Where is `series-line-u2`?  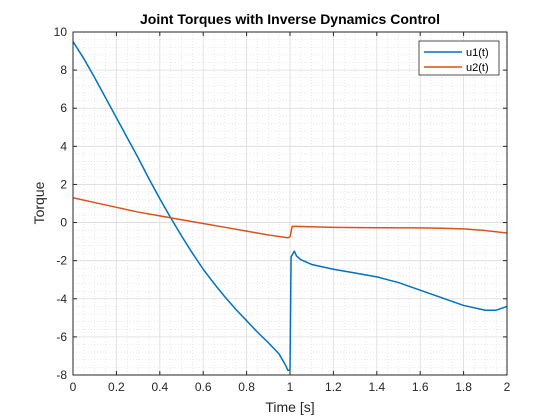
series-line-u2 is located at coordinates (290, 218).